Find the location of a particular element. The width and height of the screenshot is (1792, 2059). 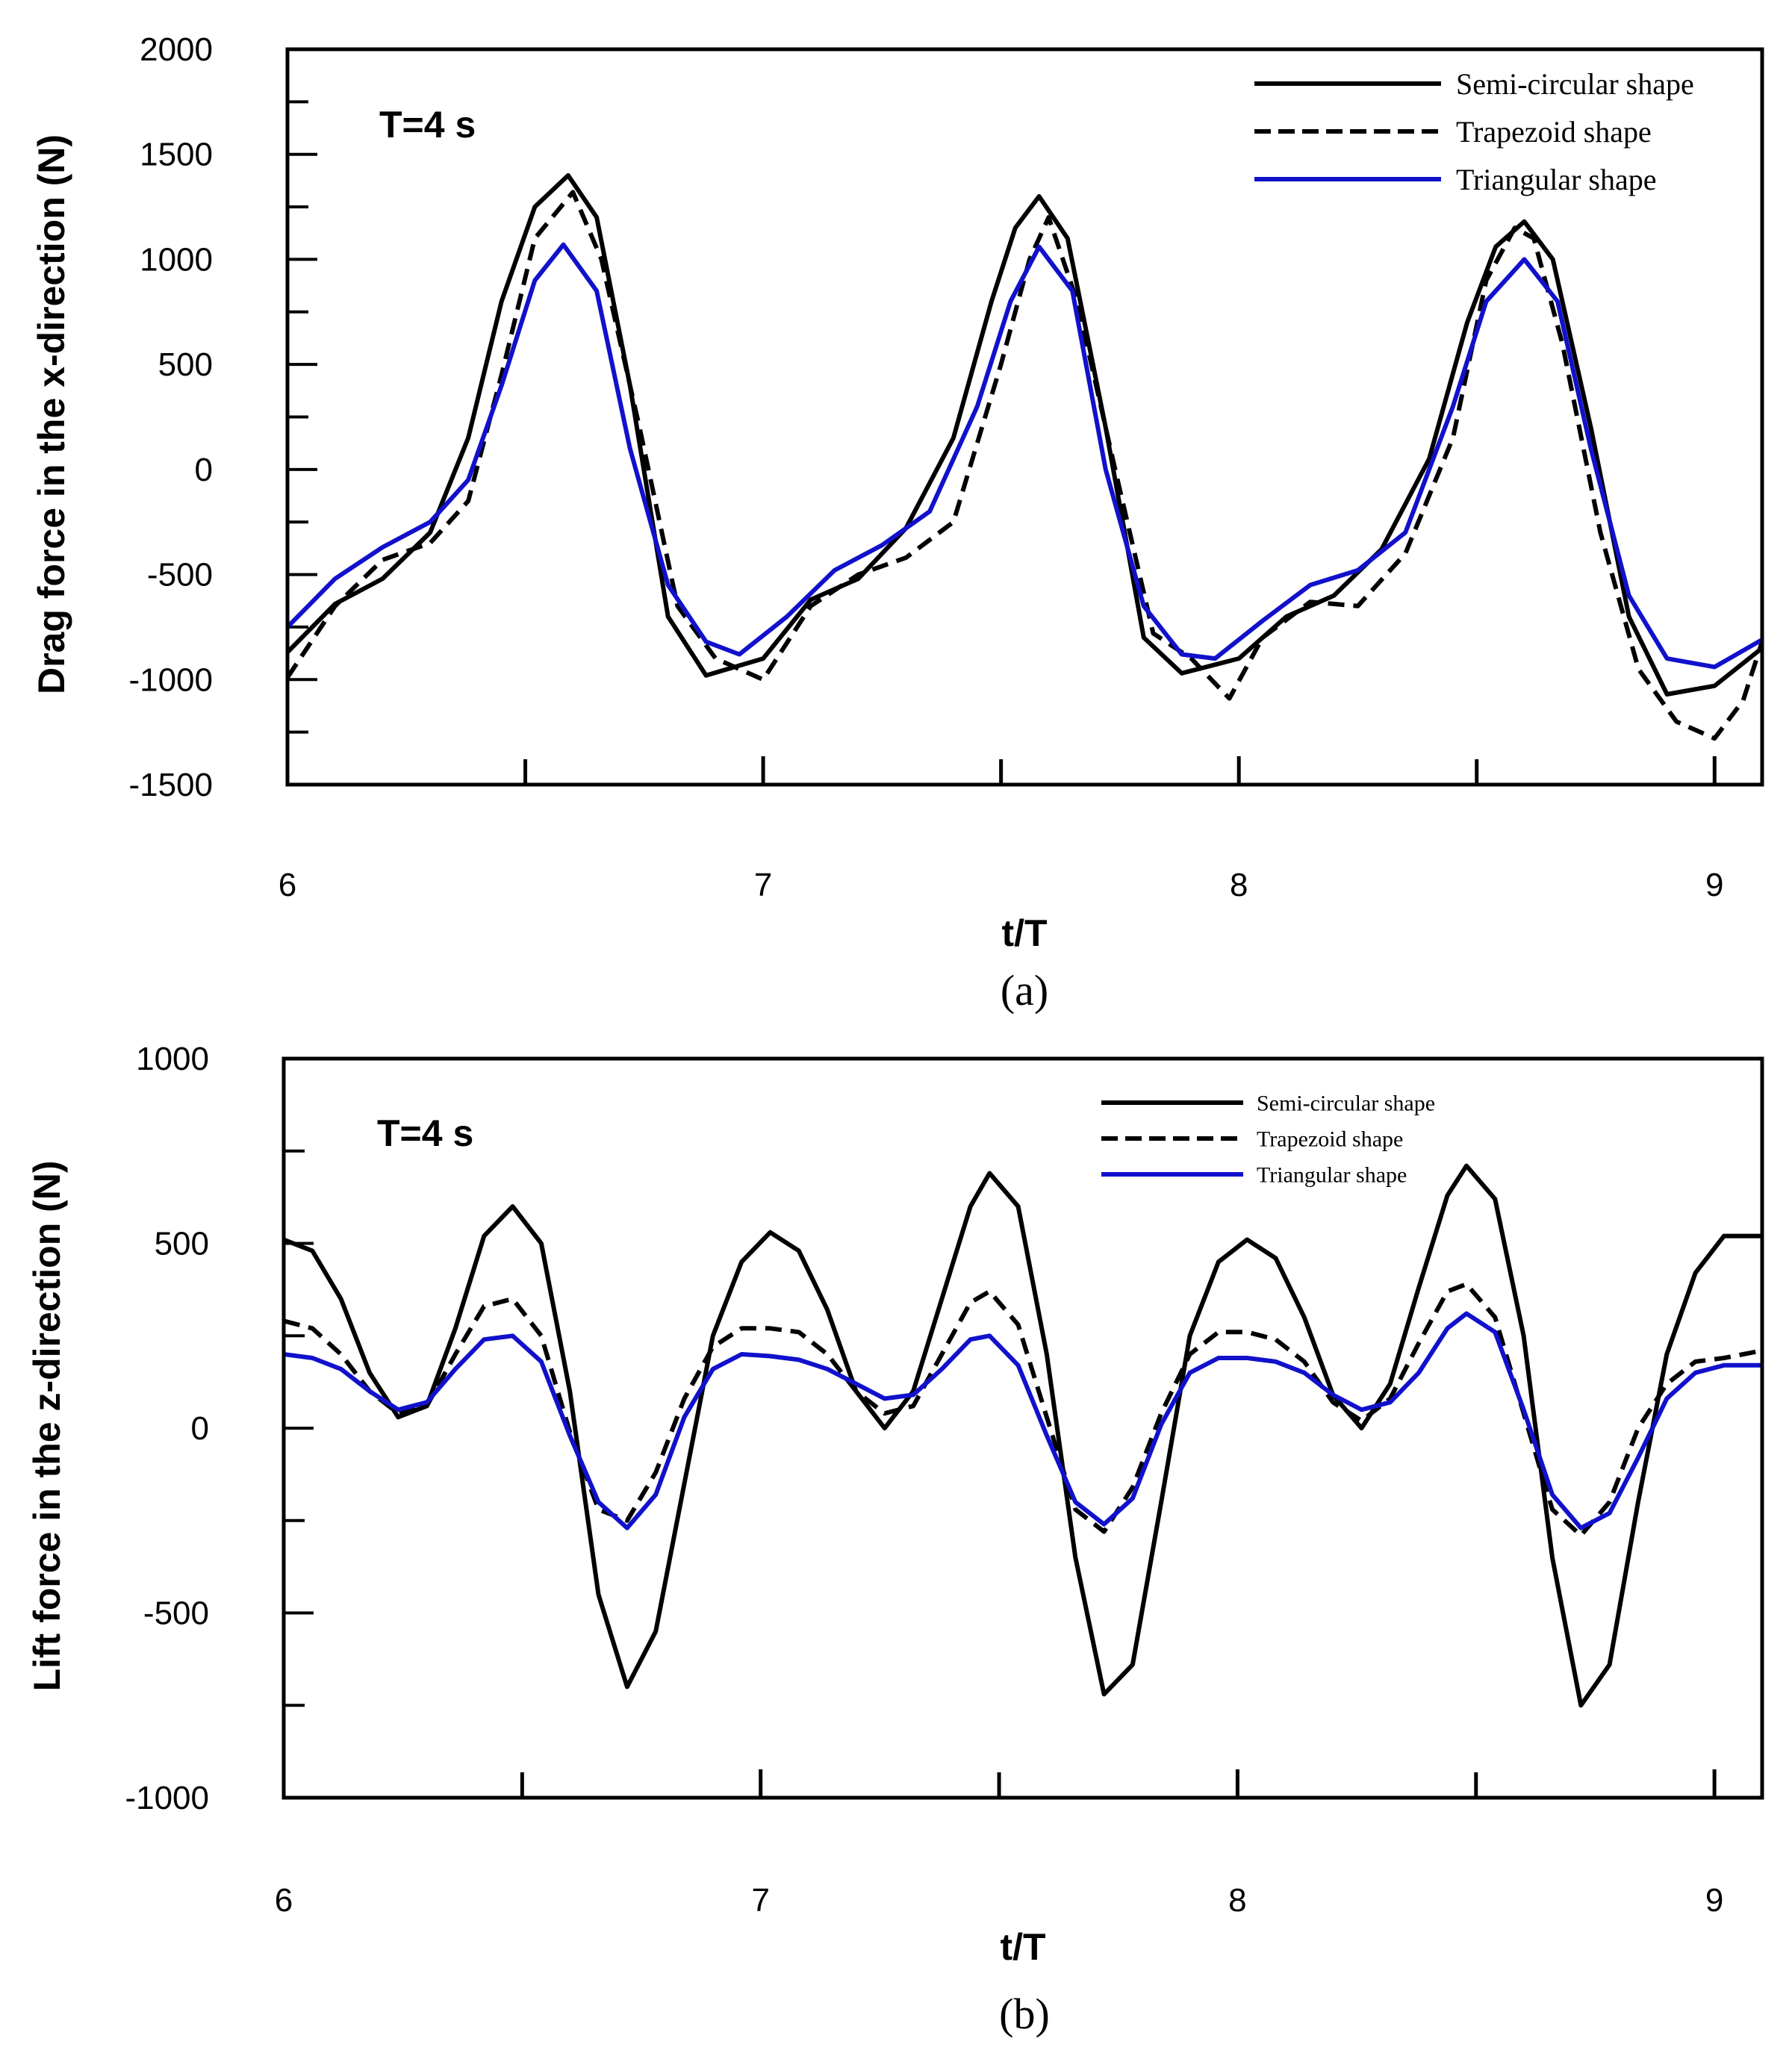

panel-b-annotation: T=4 s is located at coordinates (425, 1133).